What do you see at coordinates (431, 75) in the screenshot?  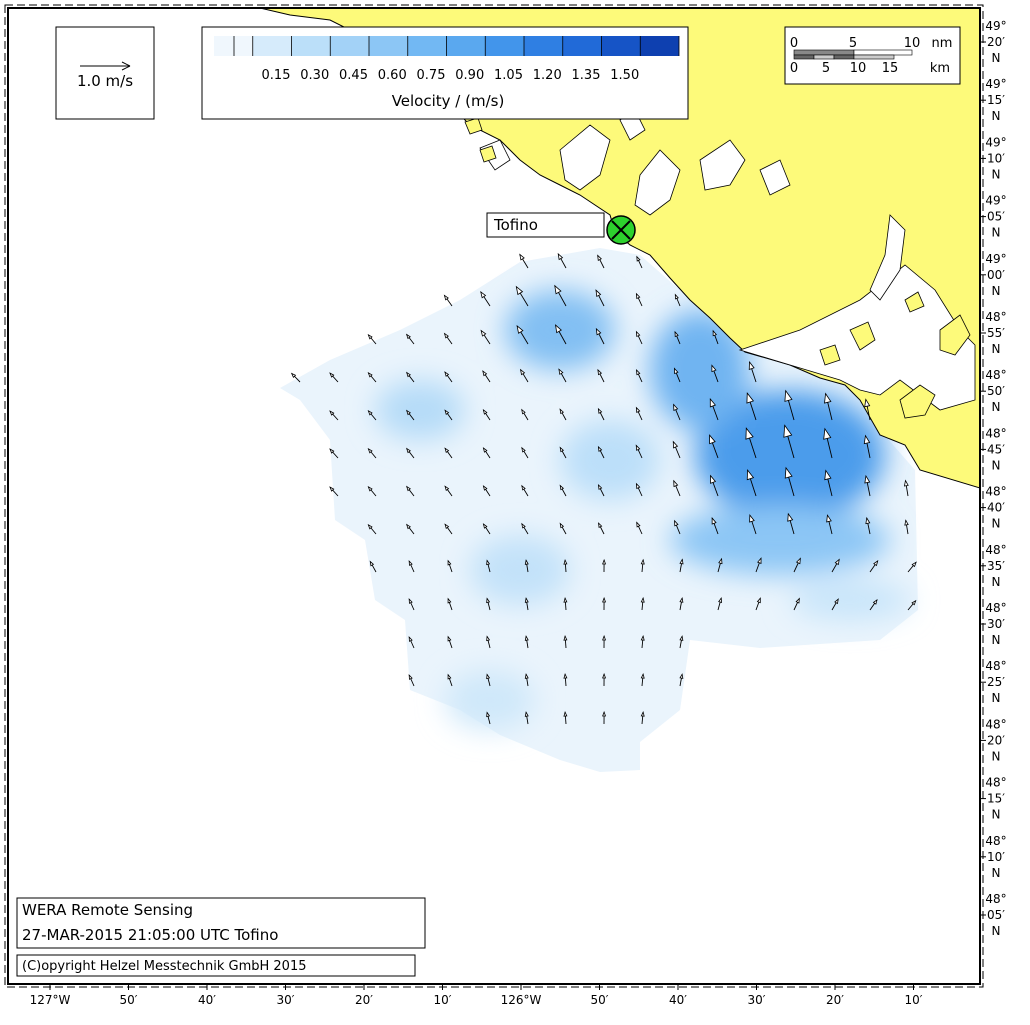 I see `color-bar-tick: 0.75` at bounding box center [431, 75].